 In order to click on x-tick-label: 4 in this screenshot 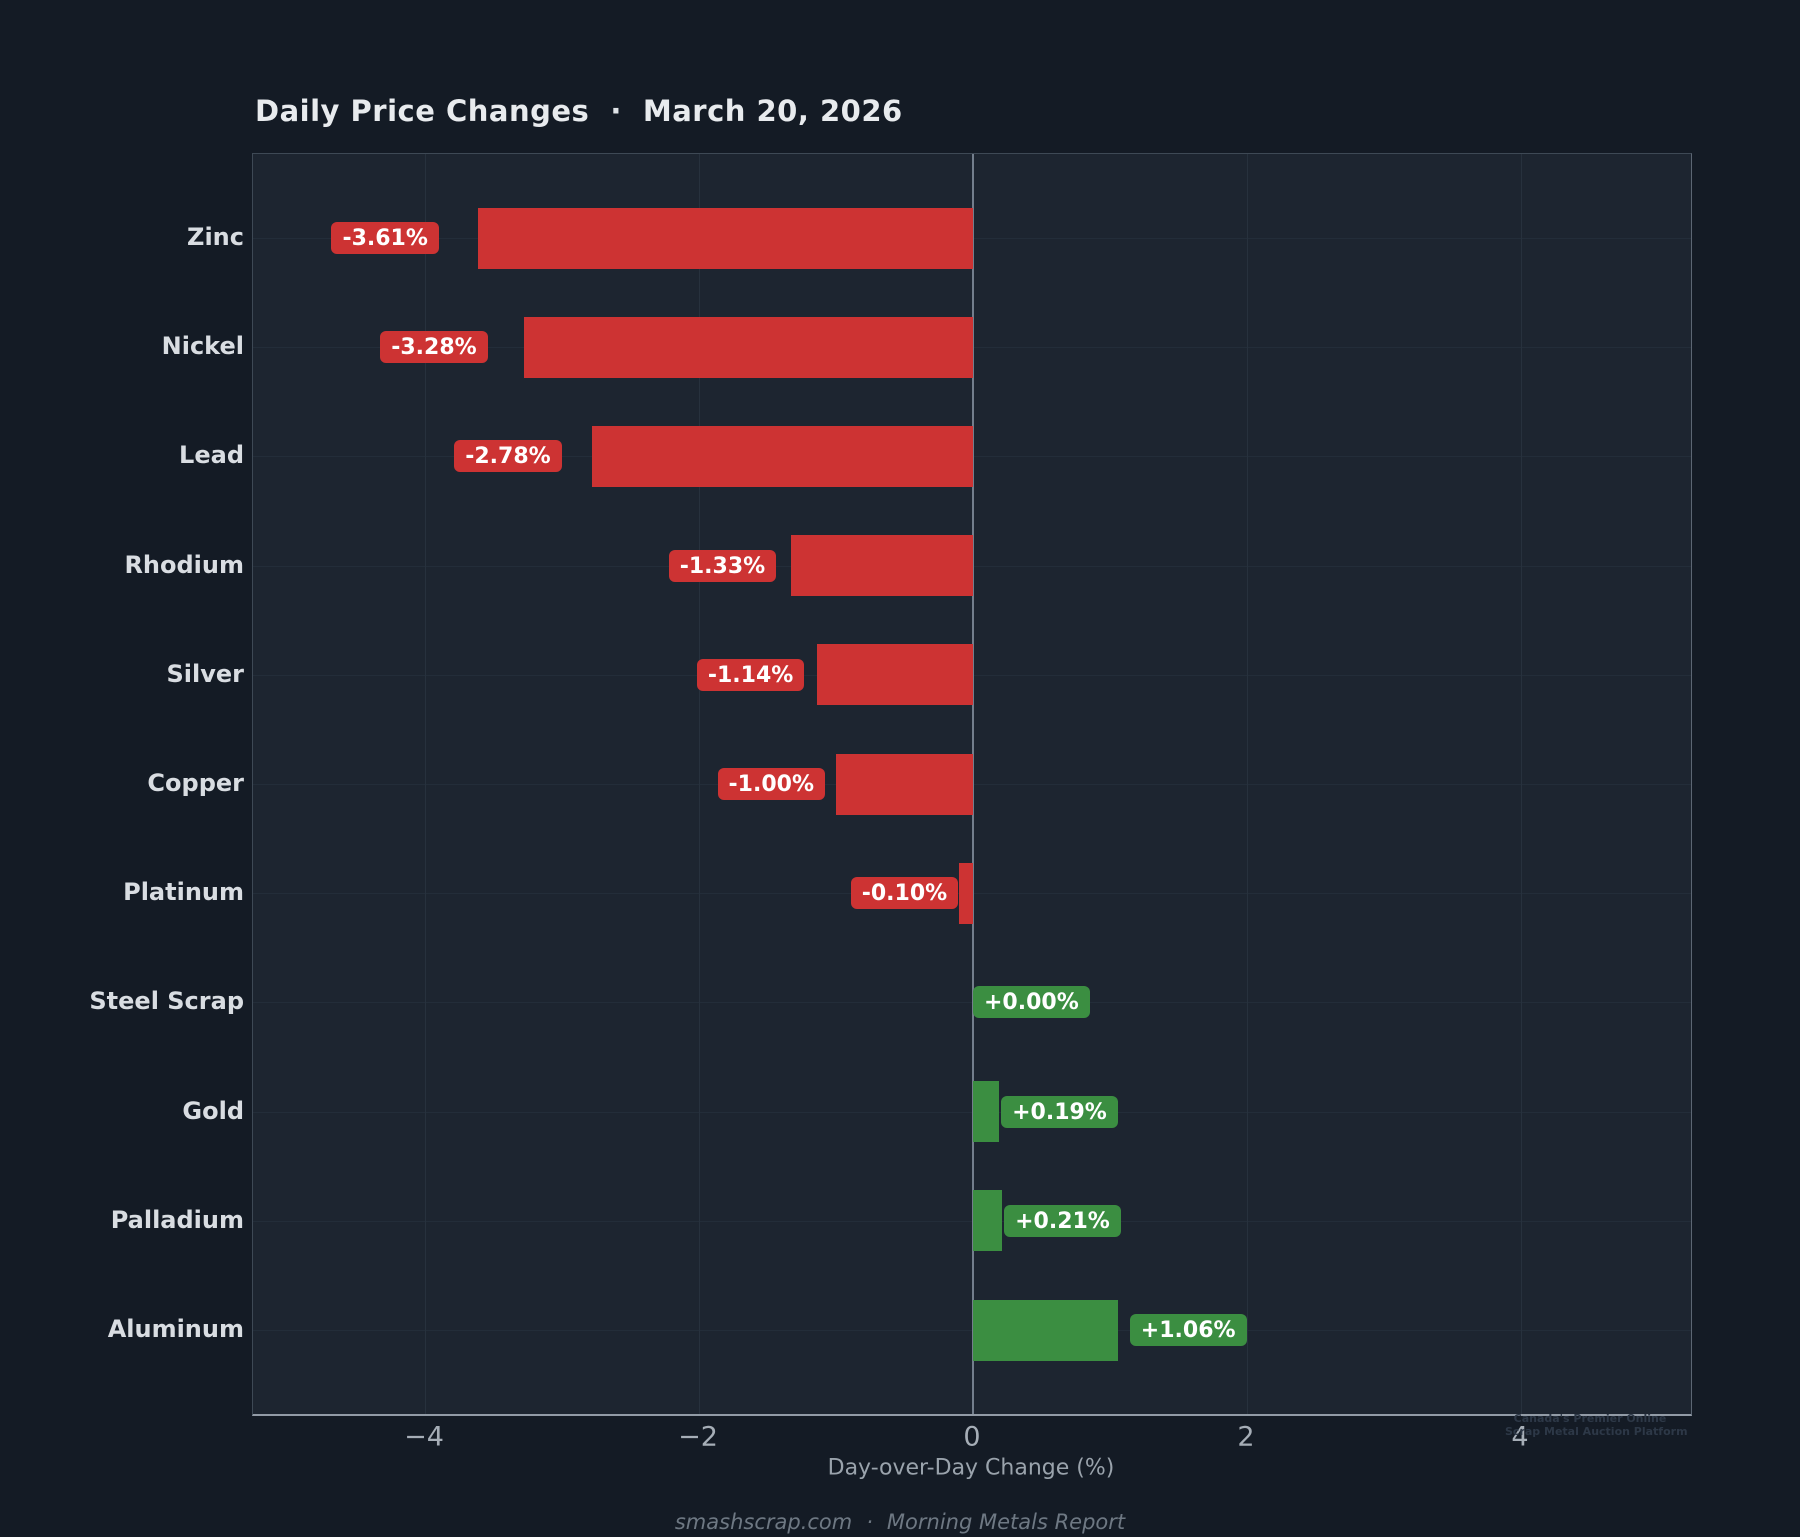, I will do `click(1520, 1437)`.